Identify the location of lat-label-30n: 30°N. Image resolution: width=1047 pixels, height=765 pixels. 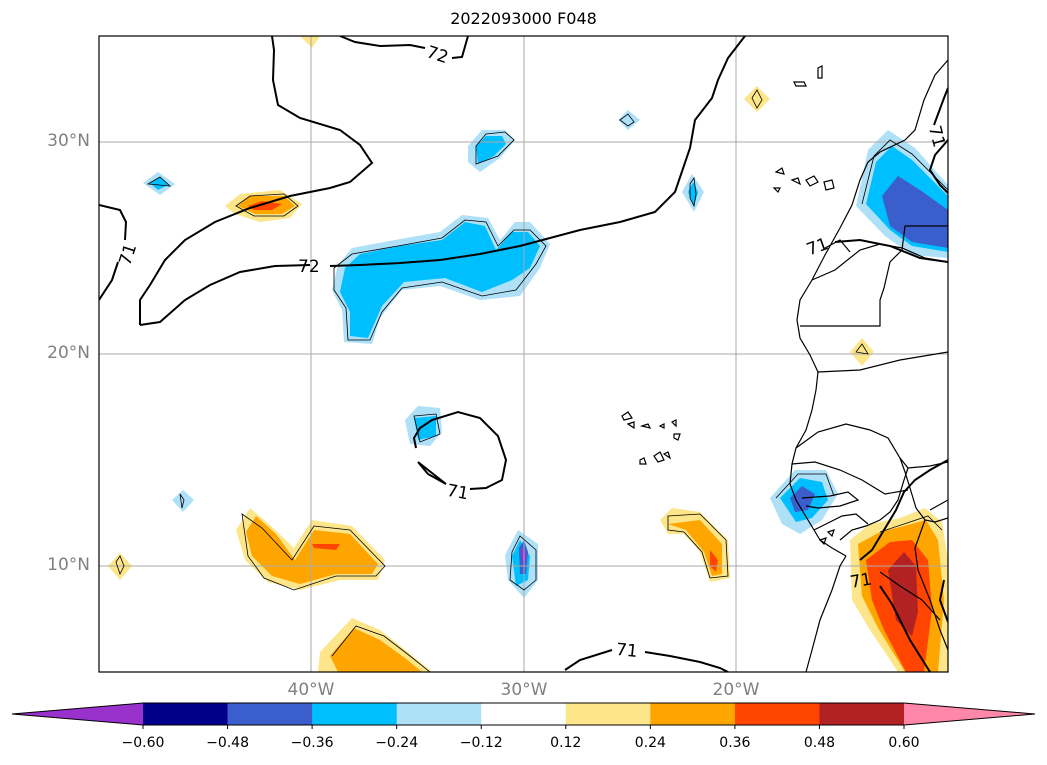
(68, 141).